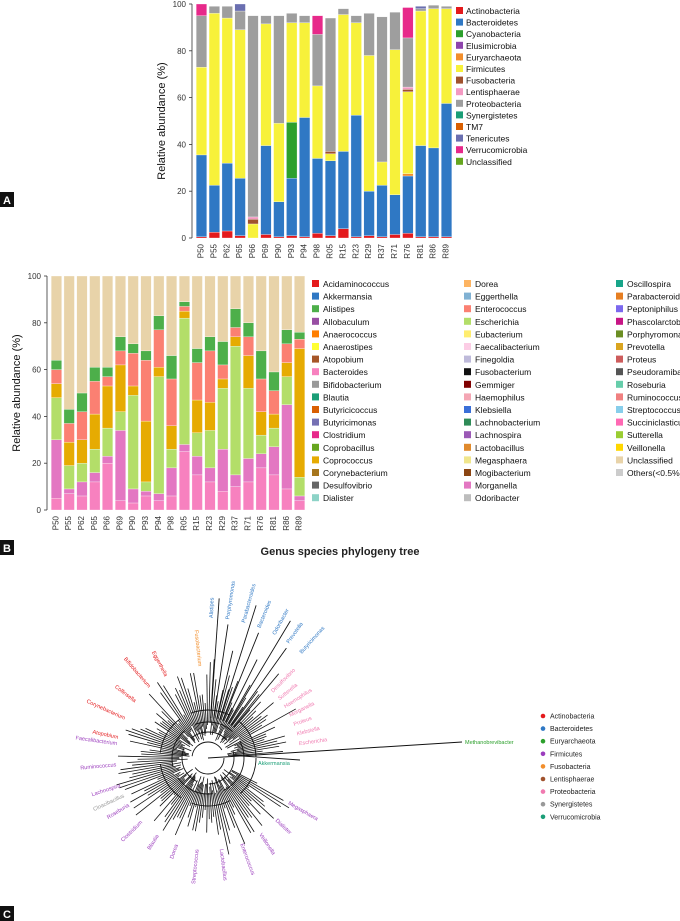  What do you see at coordinates (174, 851) in the screenshot?
I see `leaf-label: Dorea` at bounding box center [174, 851].